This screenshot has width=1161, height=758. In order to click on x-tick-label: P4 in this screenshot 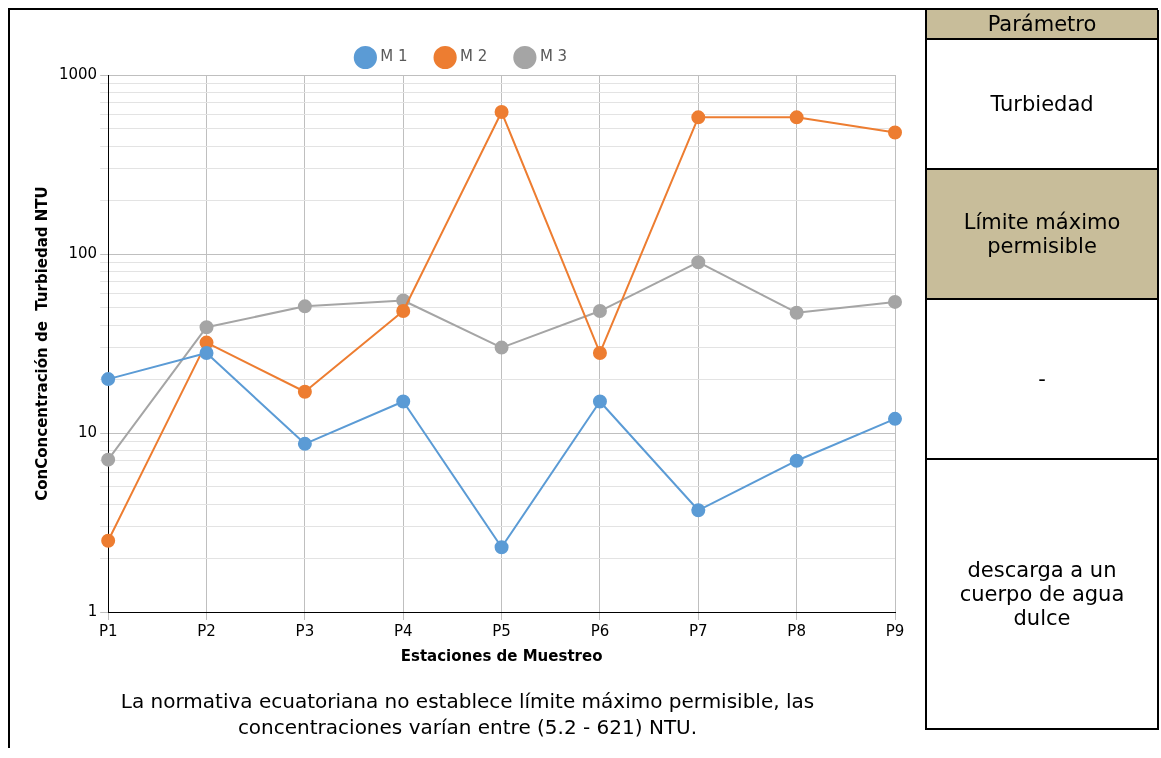, I will do `click(403, 630)`.